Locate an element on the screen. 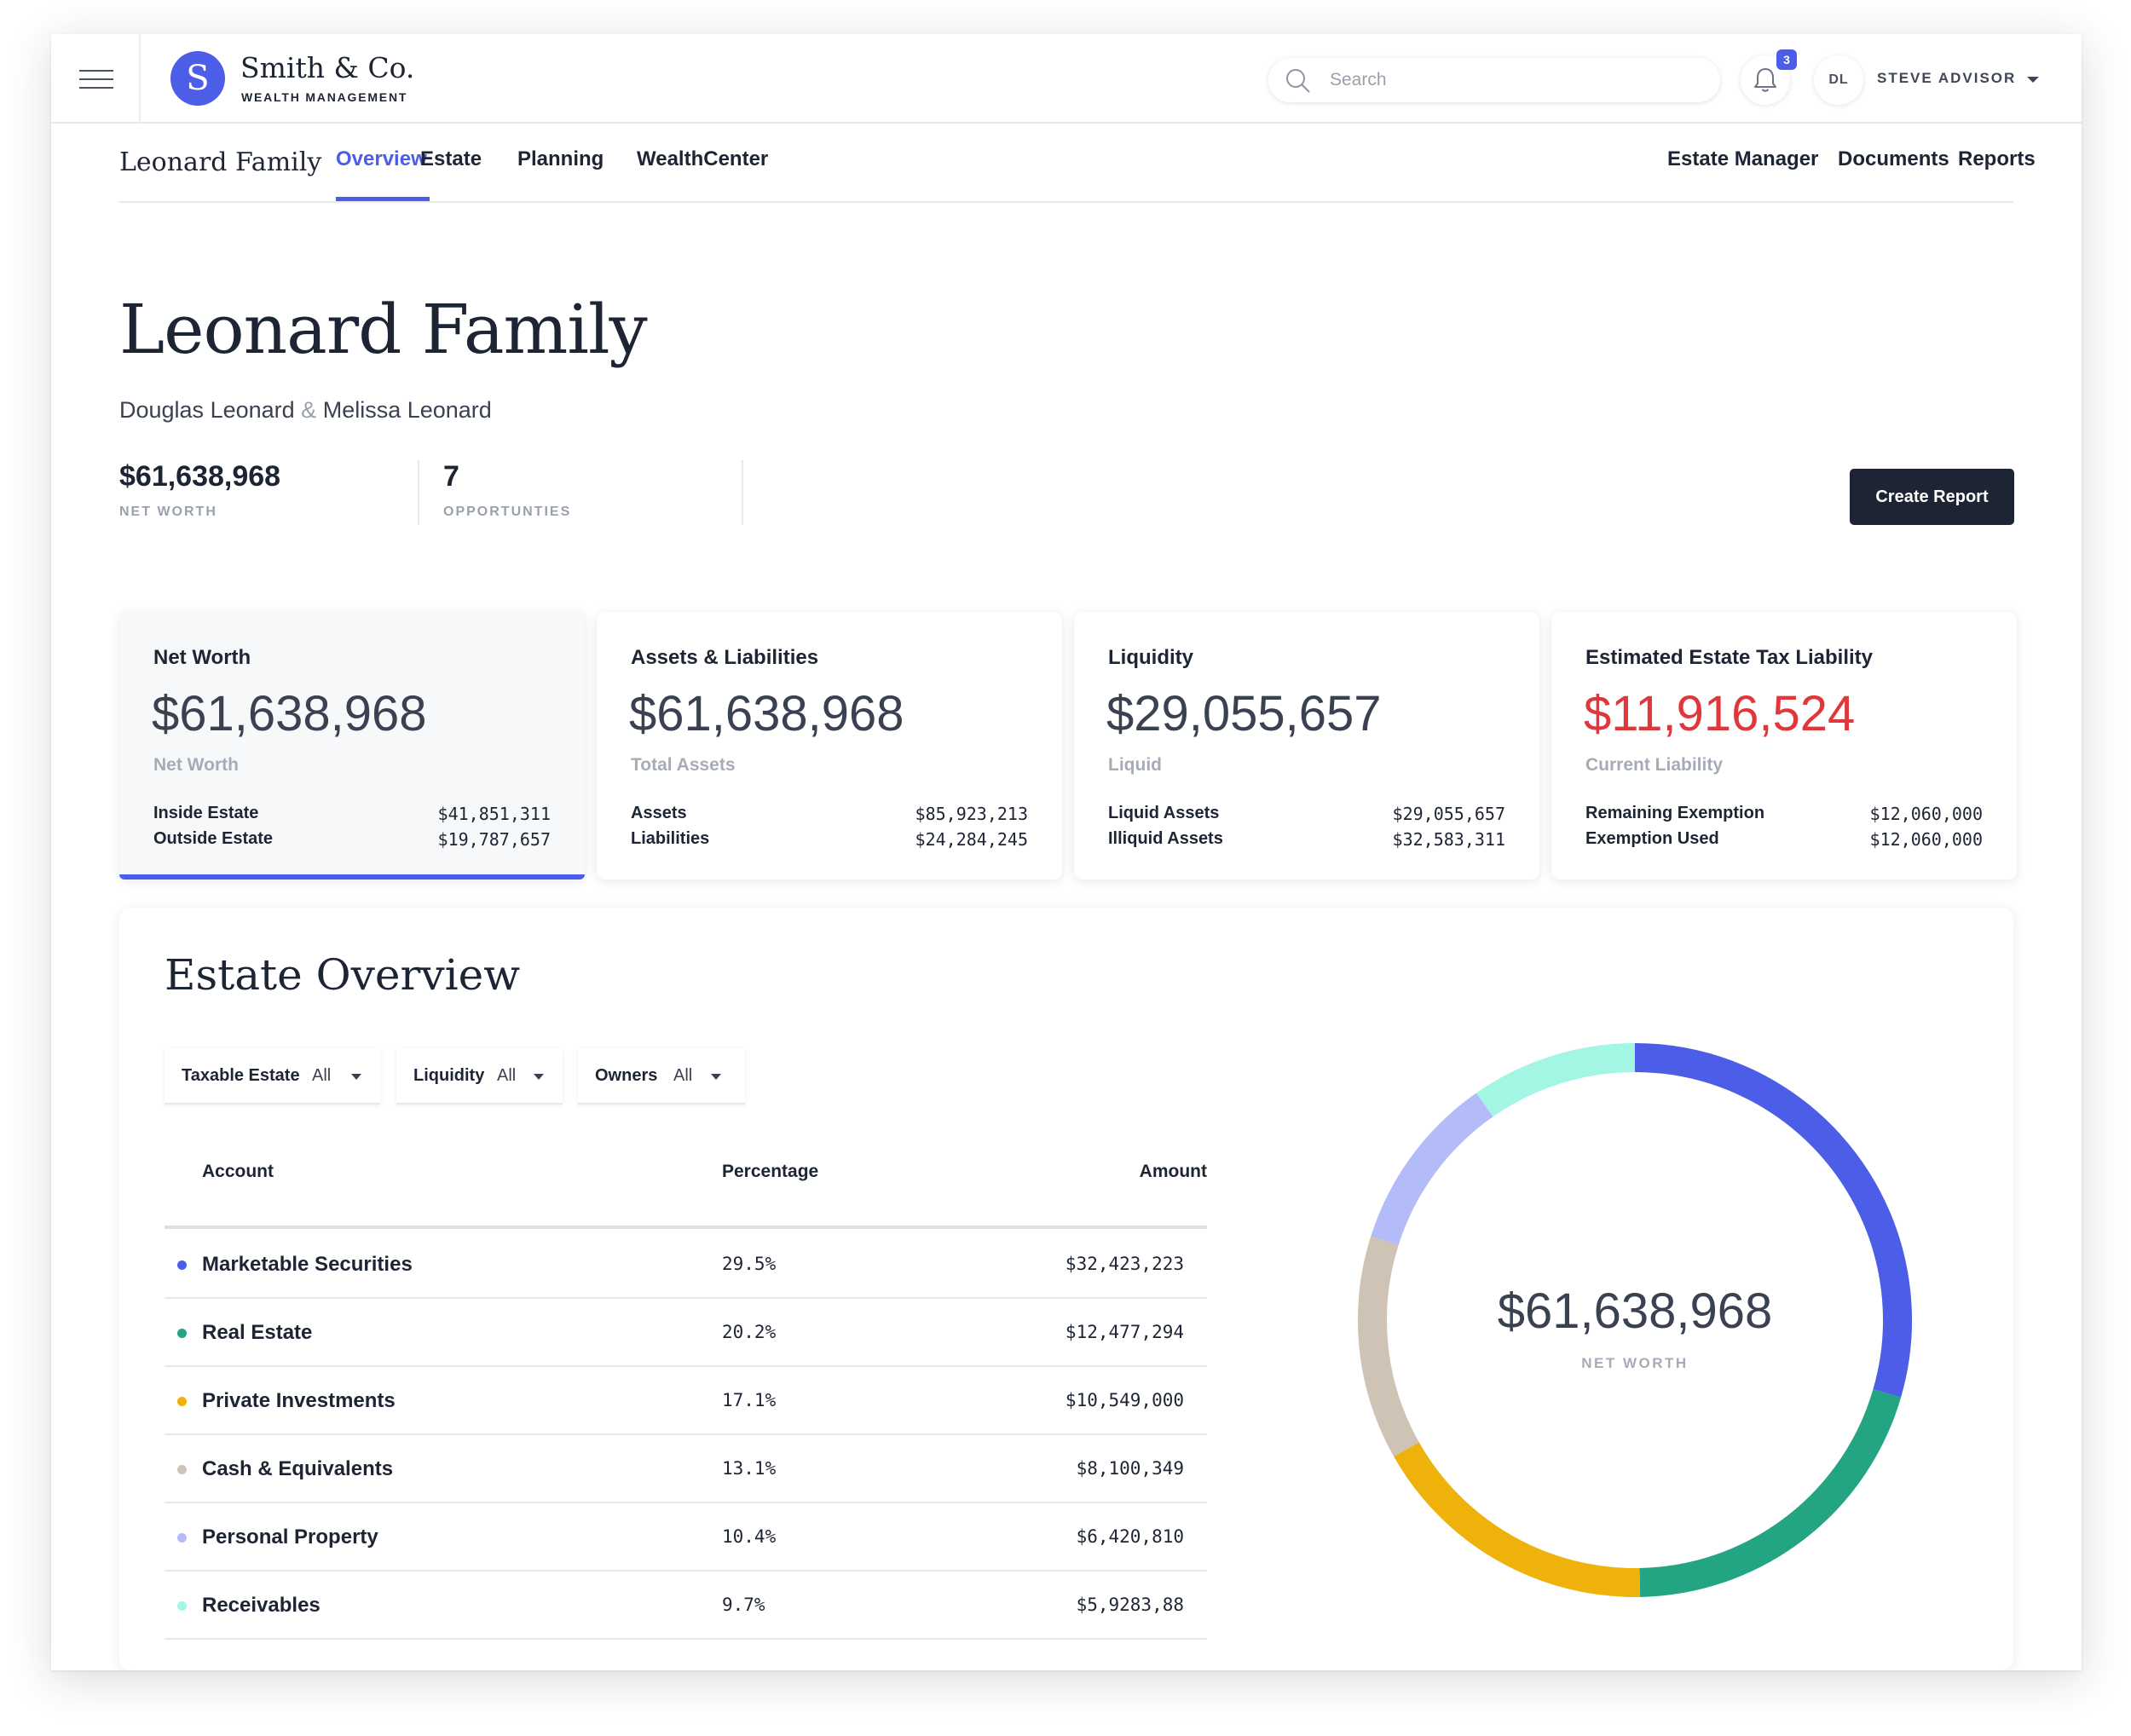  owners-filter: Owners All is located at coordinates (661, 1076).